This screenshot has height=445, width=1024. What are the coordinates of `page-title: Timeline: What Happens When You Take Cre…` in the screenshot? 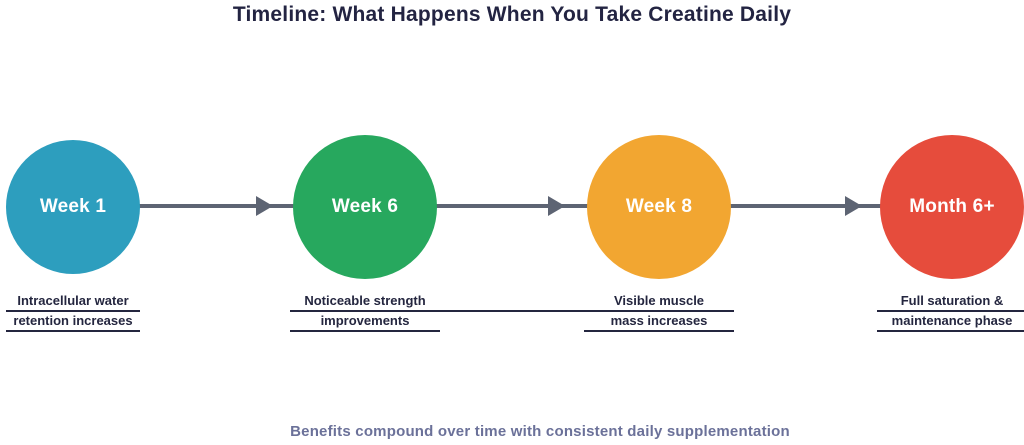 It's located at (512, 14).